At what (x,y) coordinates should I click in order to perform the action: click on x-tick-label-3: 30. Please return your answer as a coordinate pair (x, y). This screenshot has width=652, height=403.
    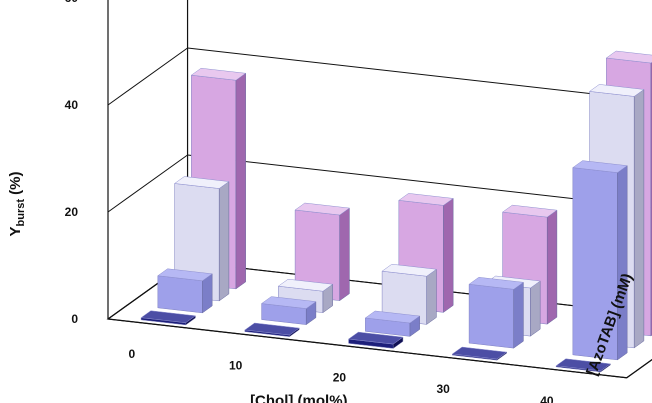
    Looking at the image, I should click on (443, 389).